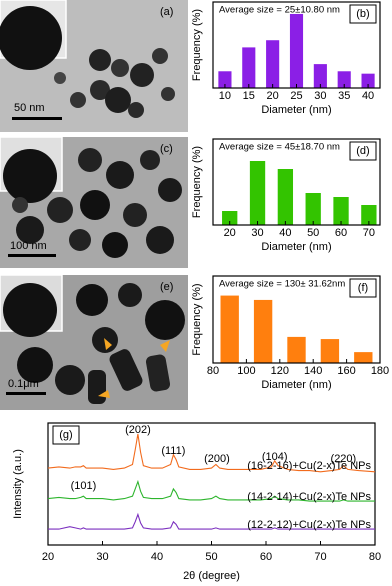 The width and height of the screenshot is (392, 586). I want to click on x-tick-label: 35, so click(344, 96).